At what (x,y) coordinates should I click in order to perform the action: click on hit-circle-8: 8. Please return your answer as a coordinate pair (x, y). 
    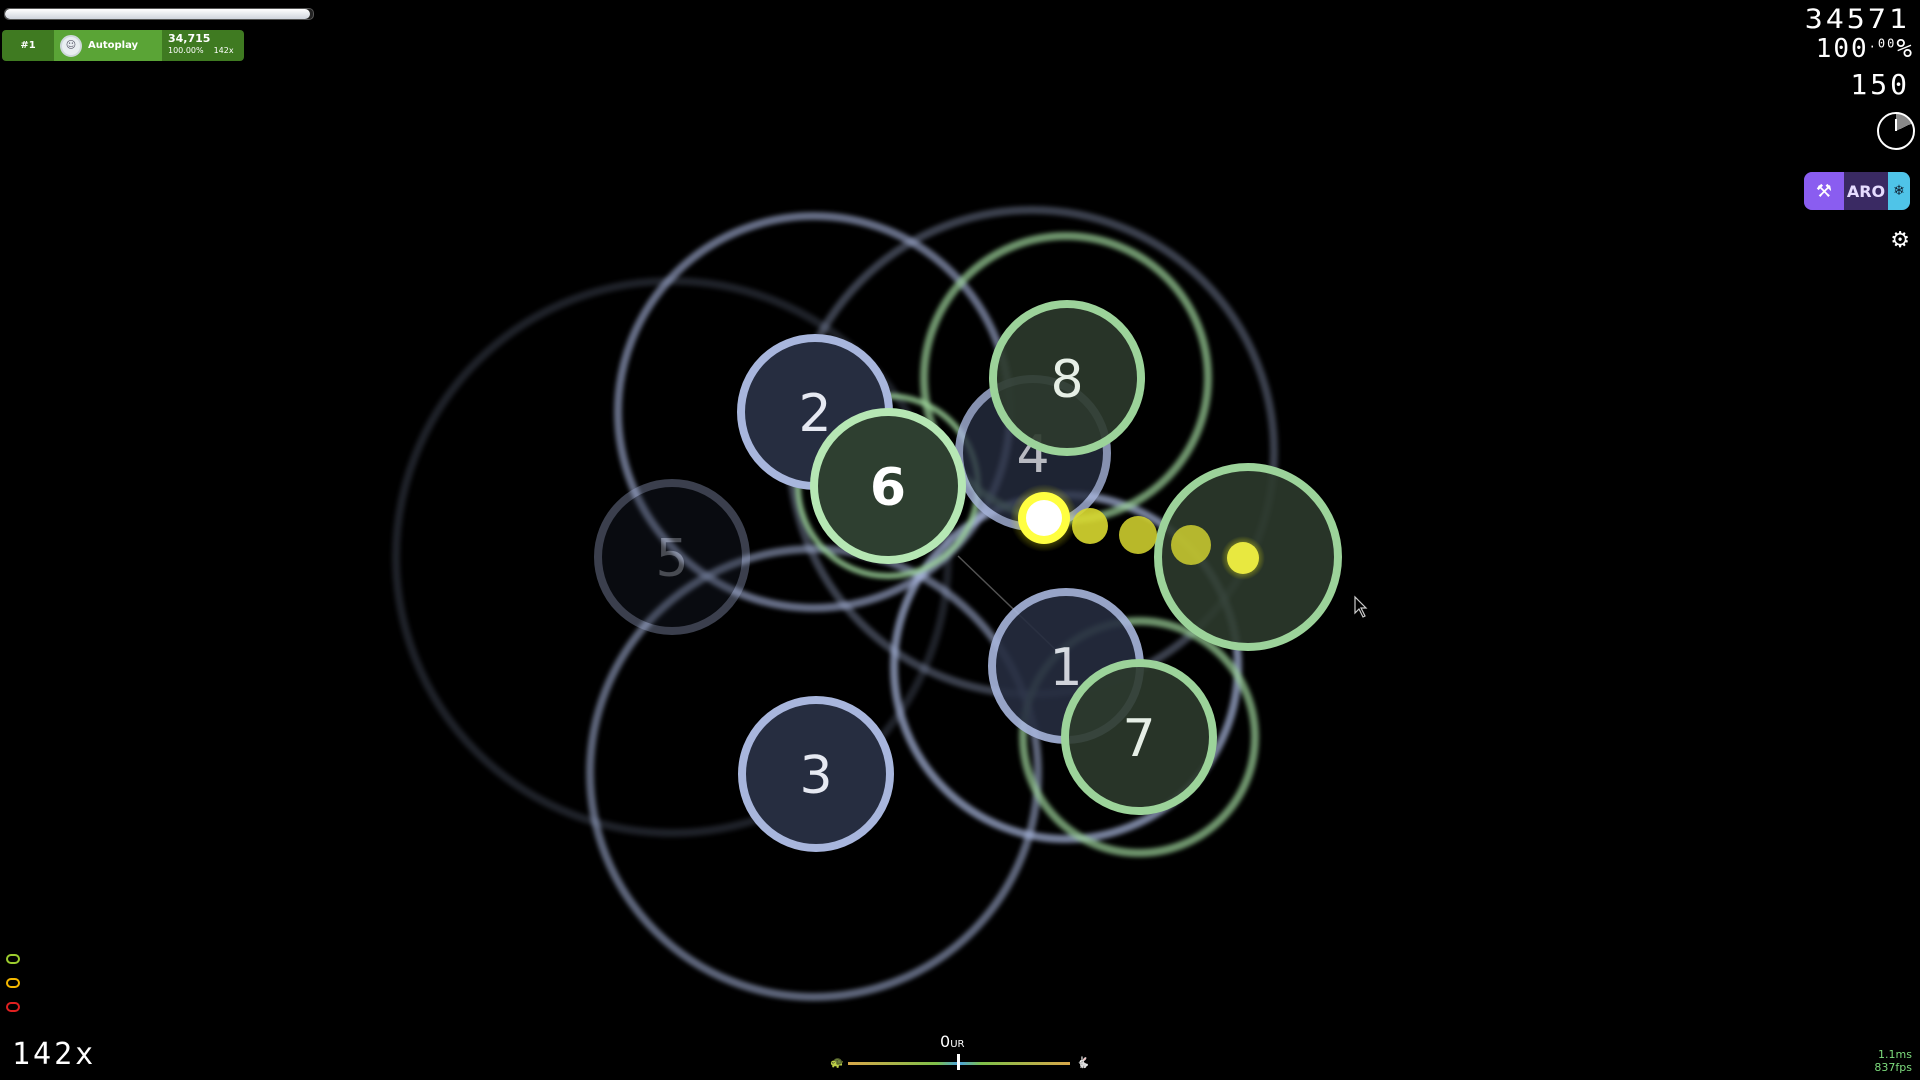
    Looking at the image, I should click on (1067, 378).